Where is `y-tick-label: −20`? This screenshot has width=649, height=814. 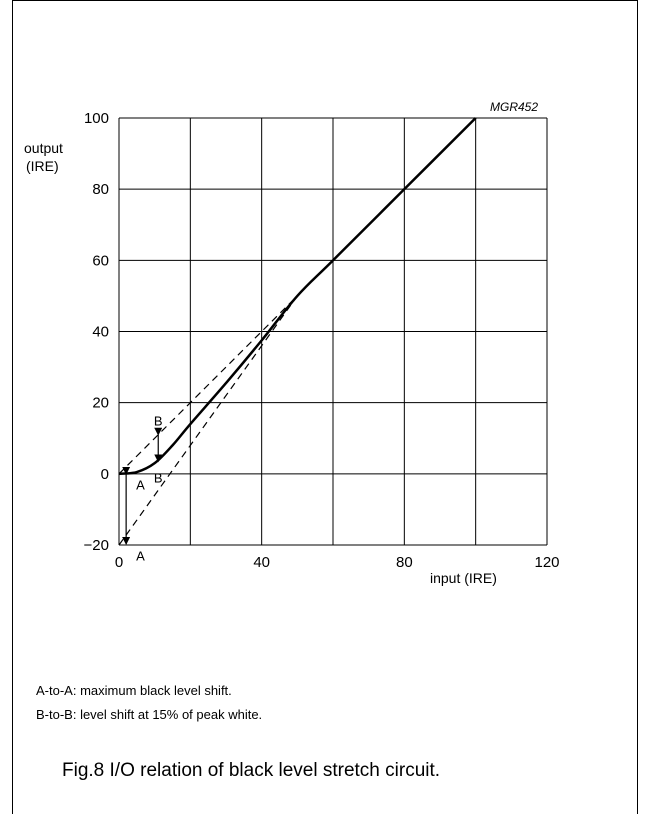
y-tick-label: −20 is located at coordinates (96, 545).